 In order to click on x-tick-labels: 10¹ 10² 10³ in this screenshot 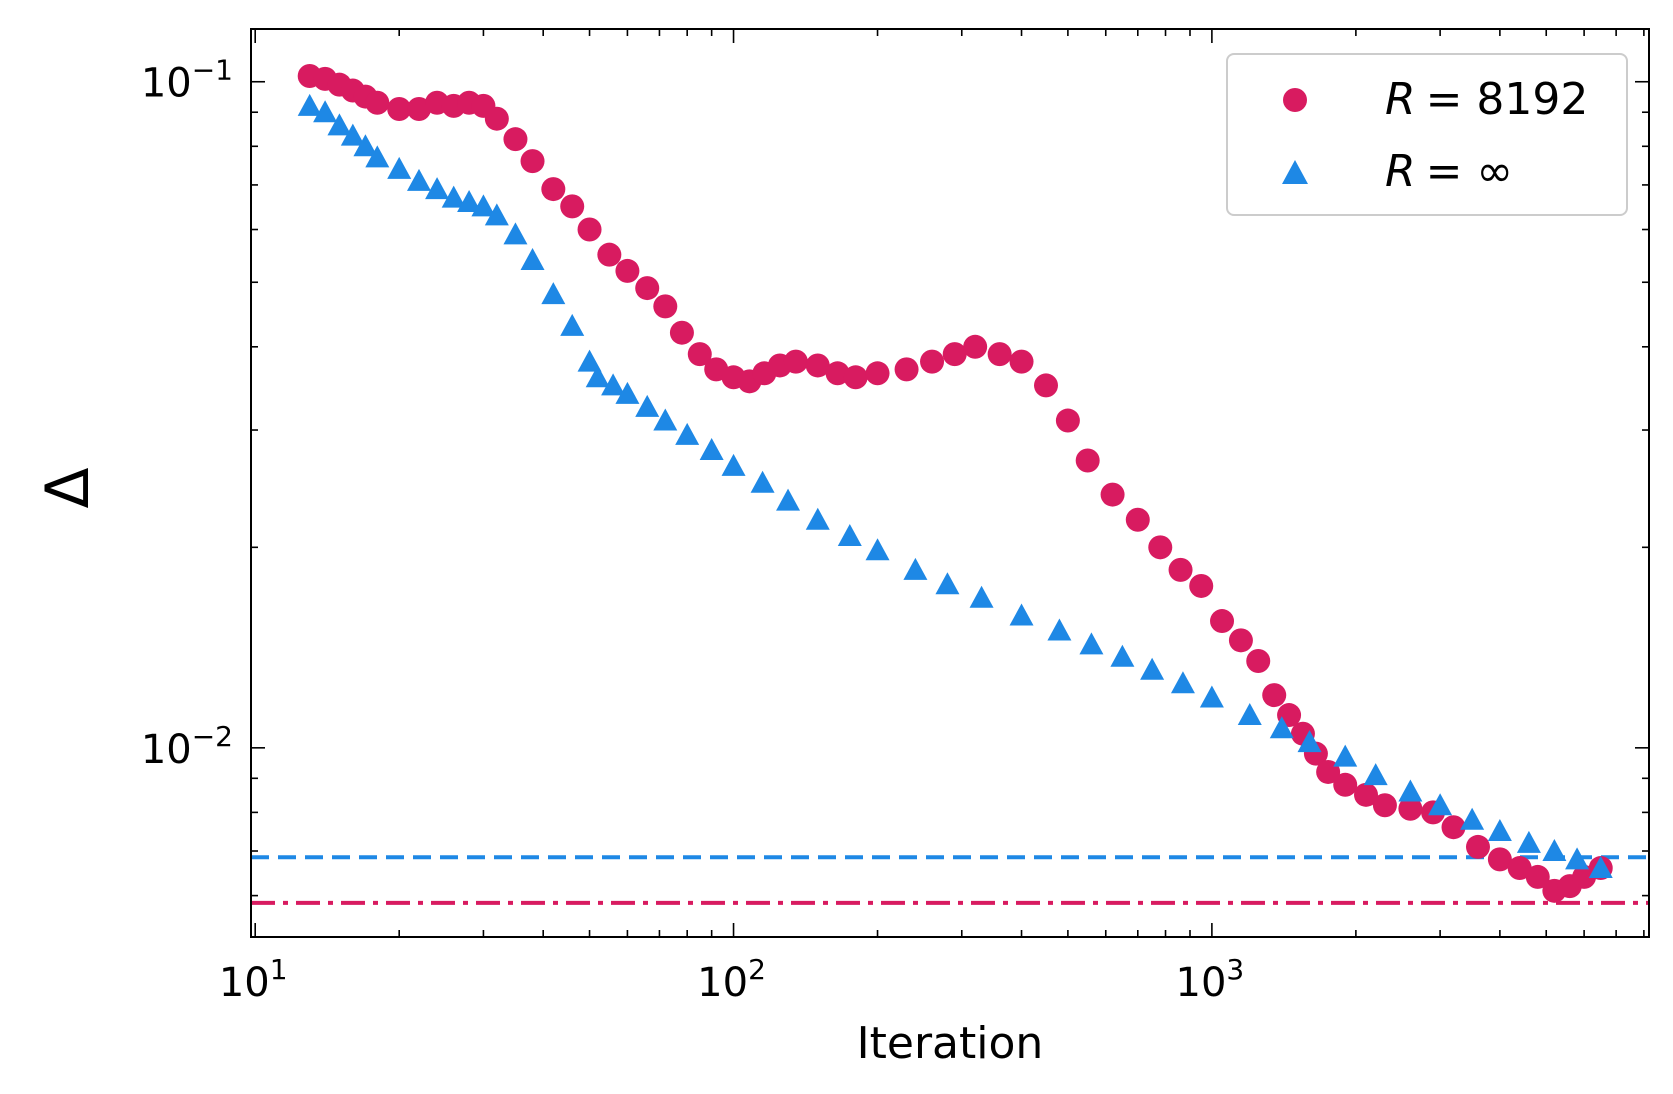, I will do `click(731, 979)`.